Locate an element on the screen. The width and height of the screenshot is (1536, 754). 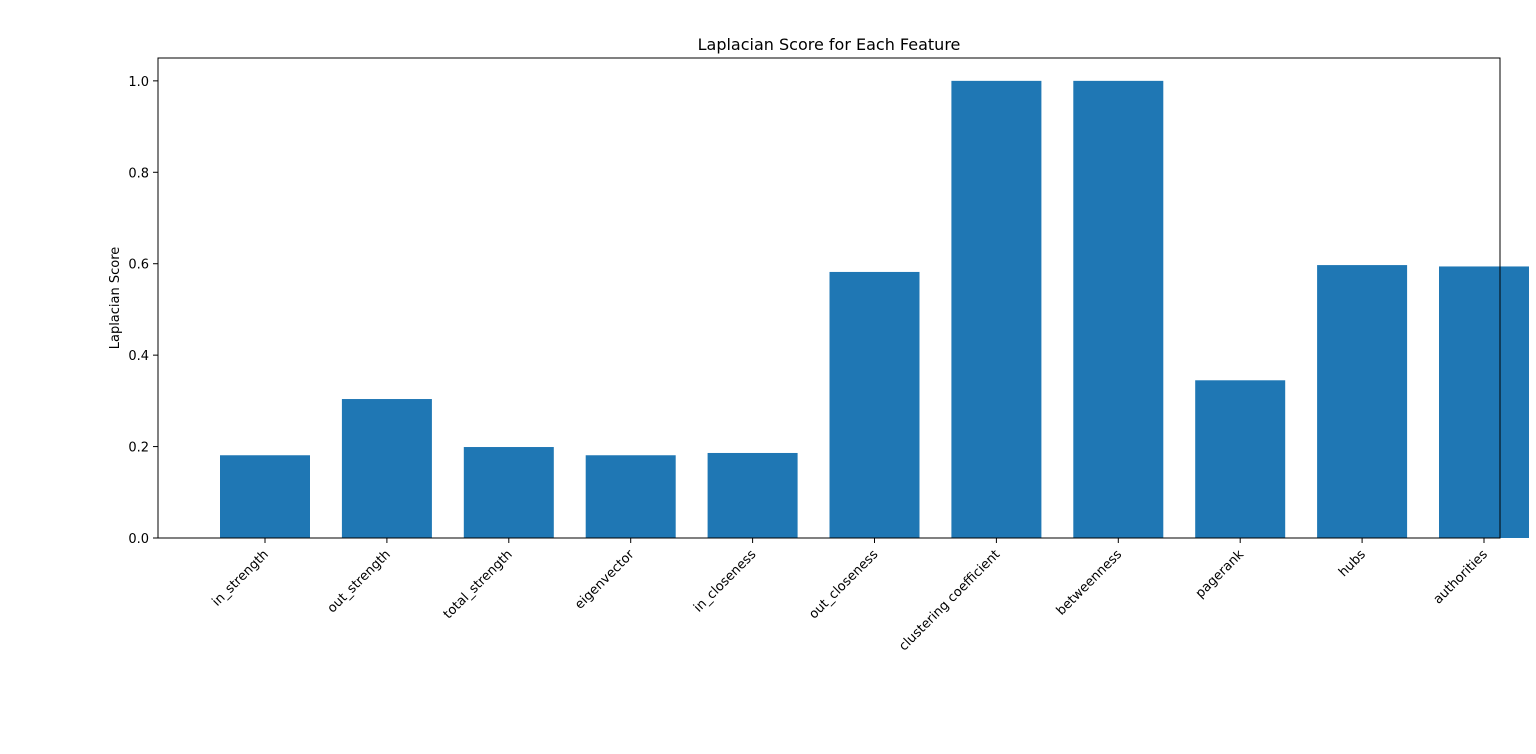
x-tick-label: total_strength is located at coordinates (478, 584).